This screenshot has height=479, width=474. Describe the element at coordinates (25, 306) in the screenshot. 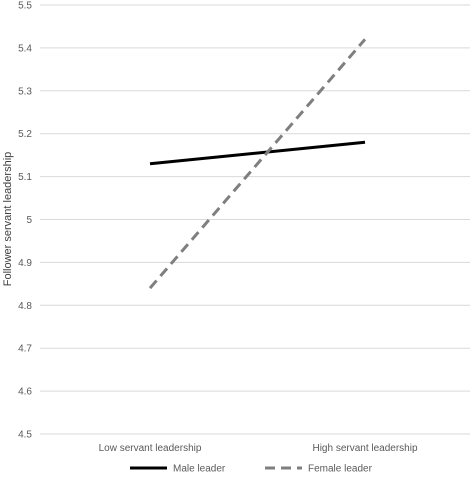

I see `y-tick-label: 4.8` at that location.